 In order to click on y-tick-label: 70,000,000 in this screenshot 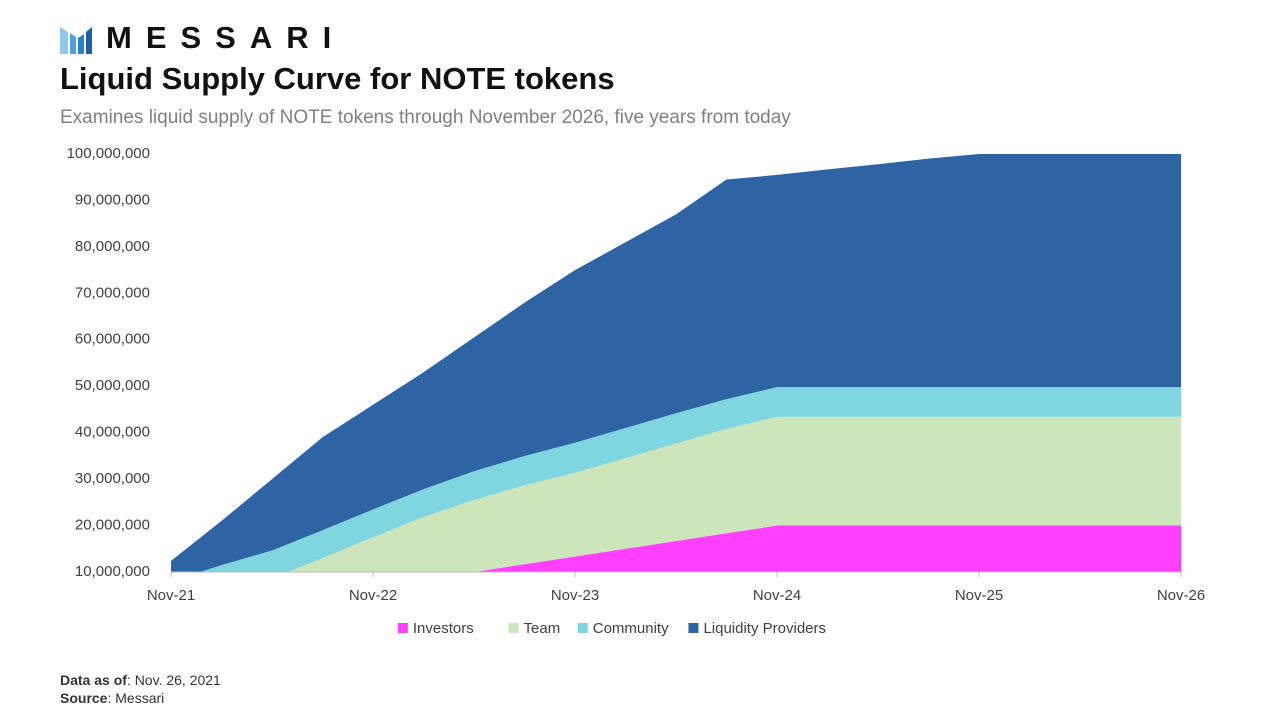, I will do `click(112, 292)`.